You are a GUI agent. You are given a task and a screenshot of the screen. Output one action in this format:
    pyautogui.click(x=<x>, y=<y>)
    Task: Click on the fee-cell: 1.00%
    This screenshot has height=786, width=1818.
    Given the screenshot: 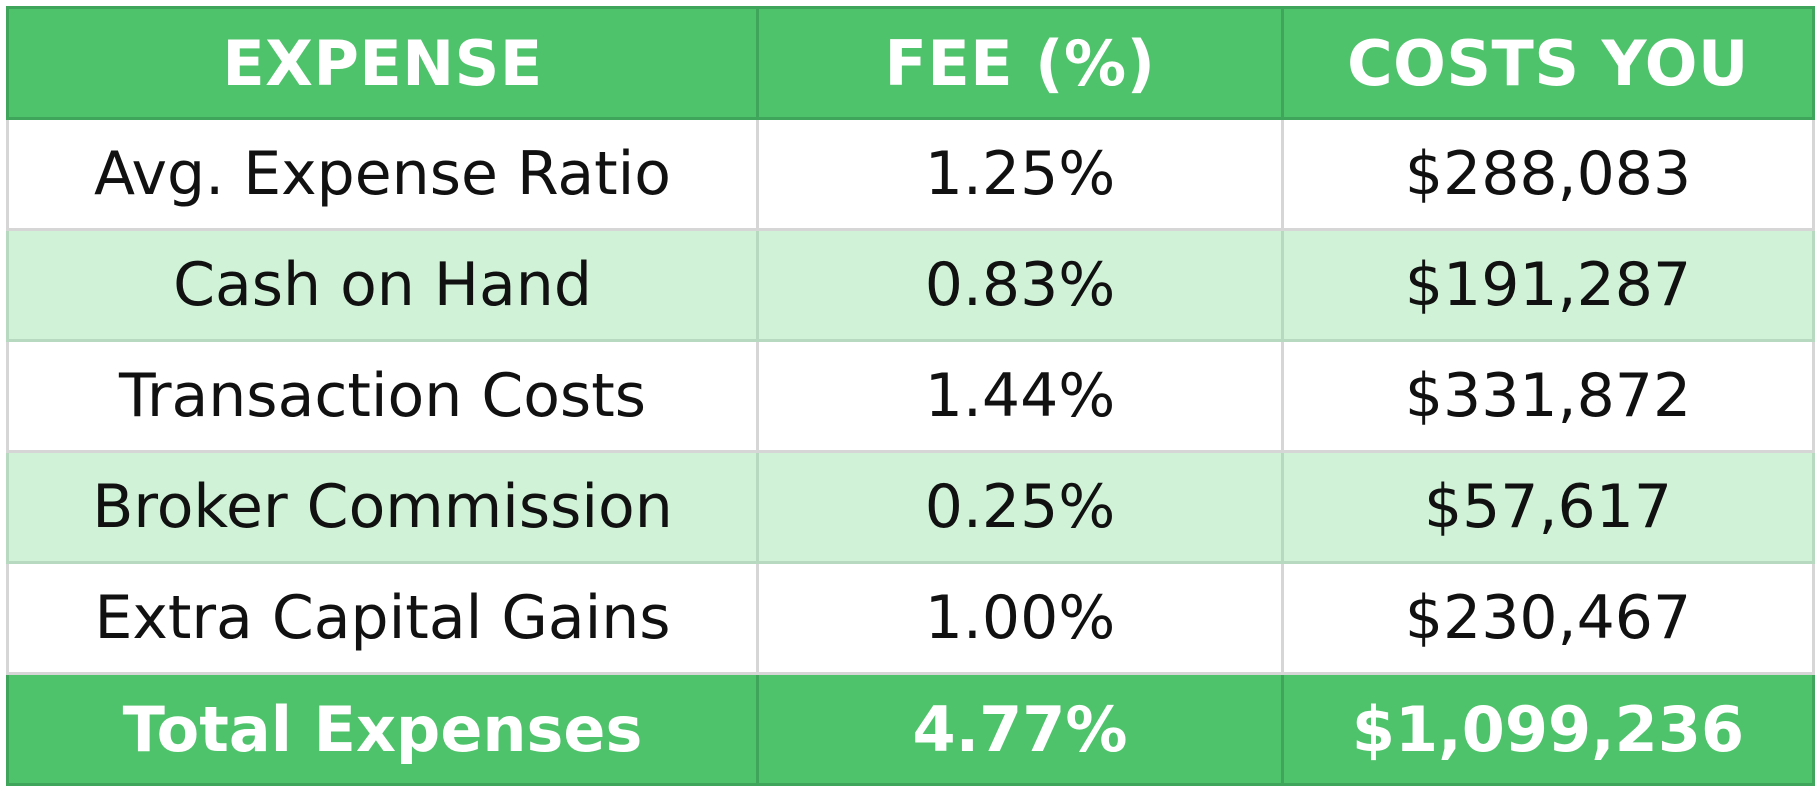 What is the action you would take?
    pyautogui.click(x=1020, y=618)
    